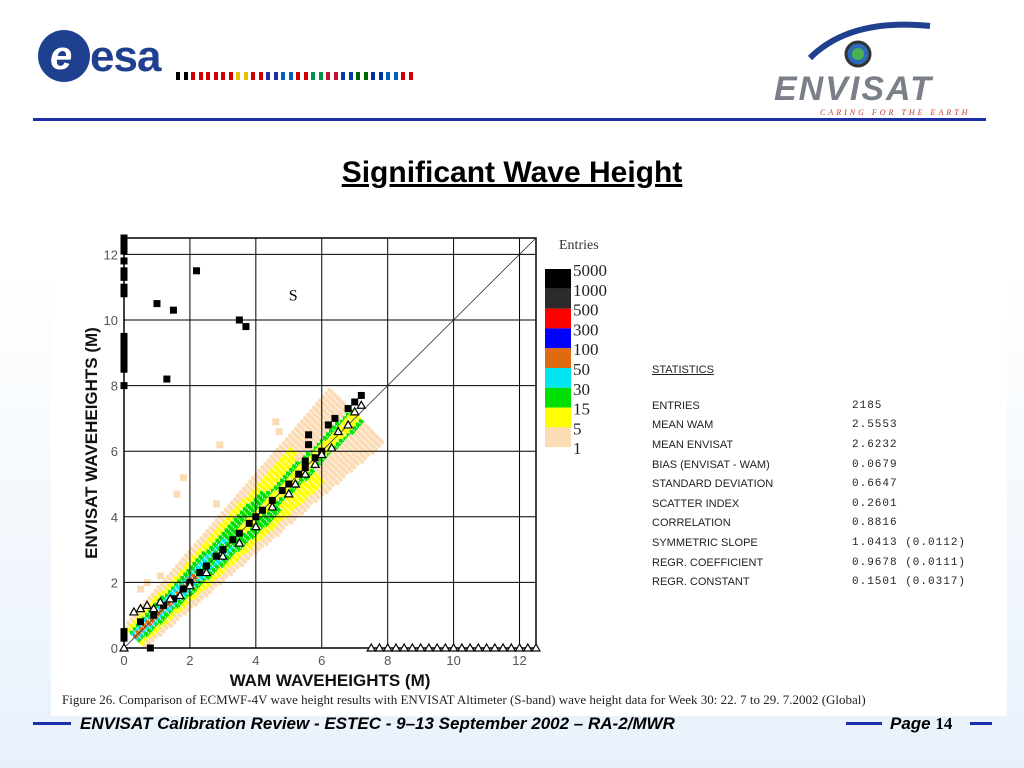 This screenshot has width=1024, height=768. I want to click on x-tick-label: 2, so click(189, 660).